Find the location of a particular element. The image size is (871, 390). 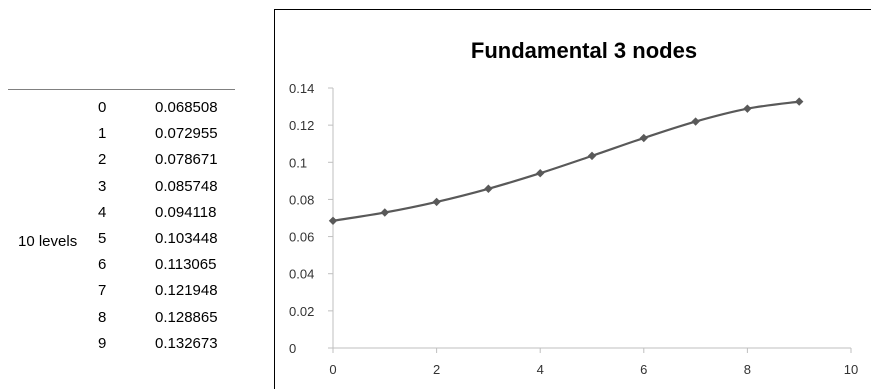

row-index: 7 is located at coordinates (102, 291).